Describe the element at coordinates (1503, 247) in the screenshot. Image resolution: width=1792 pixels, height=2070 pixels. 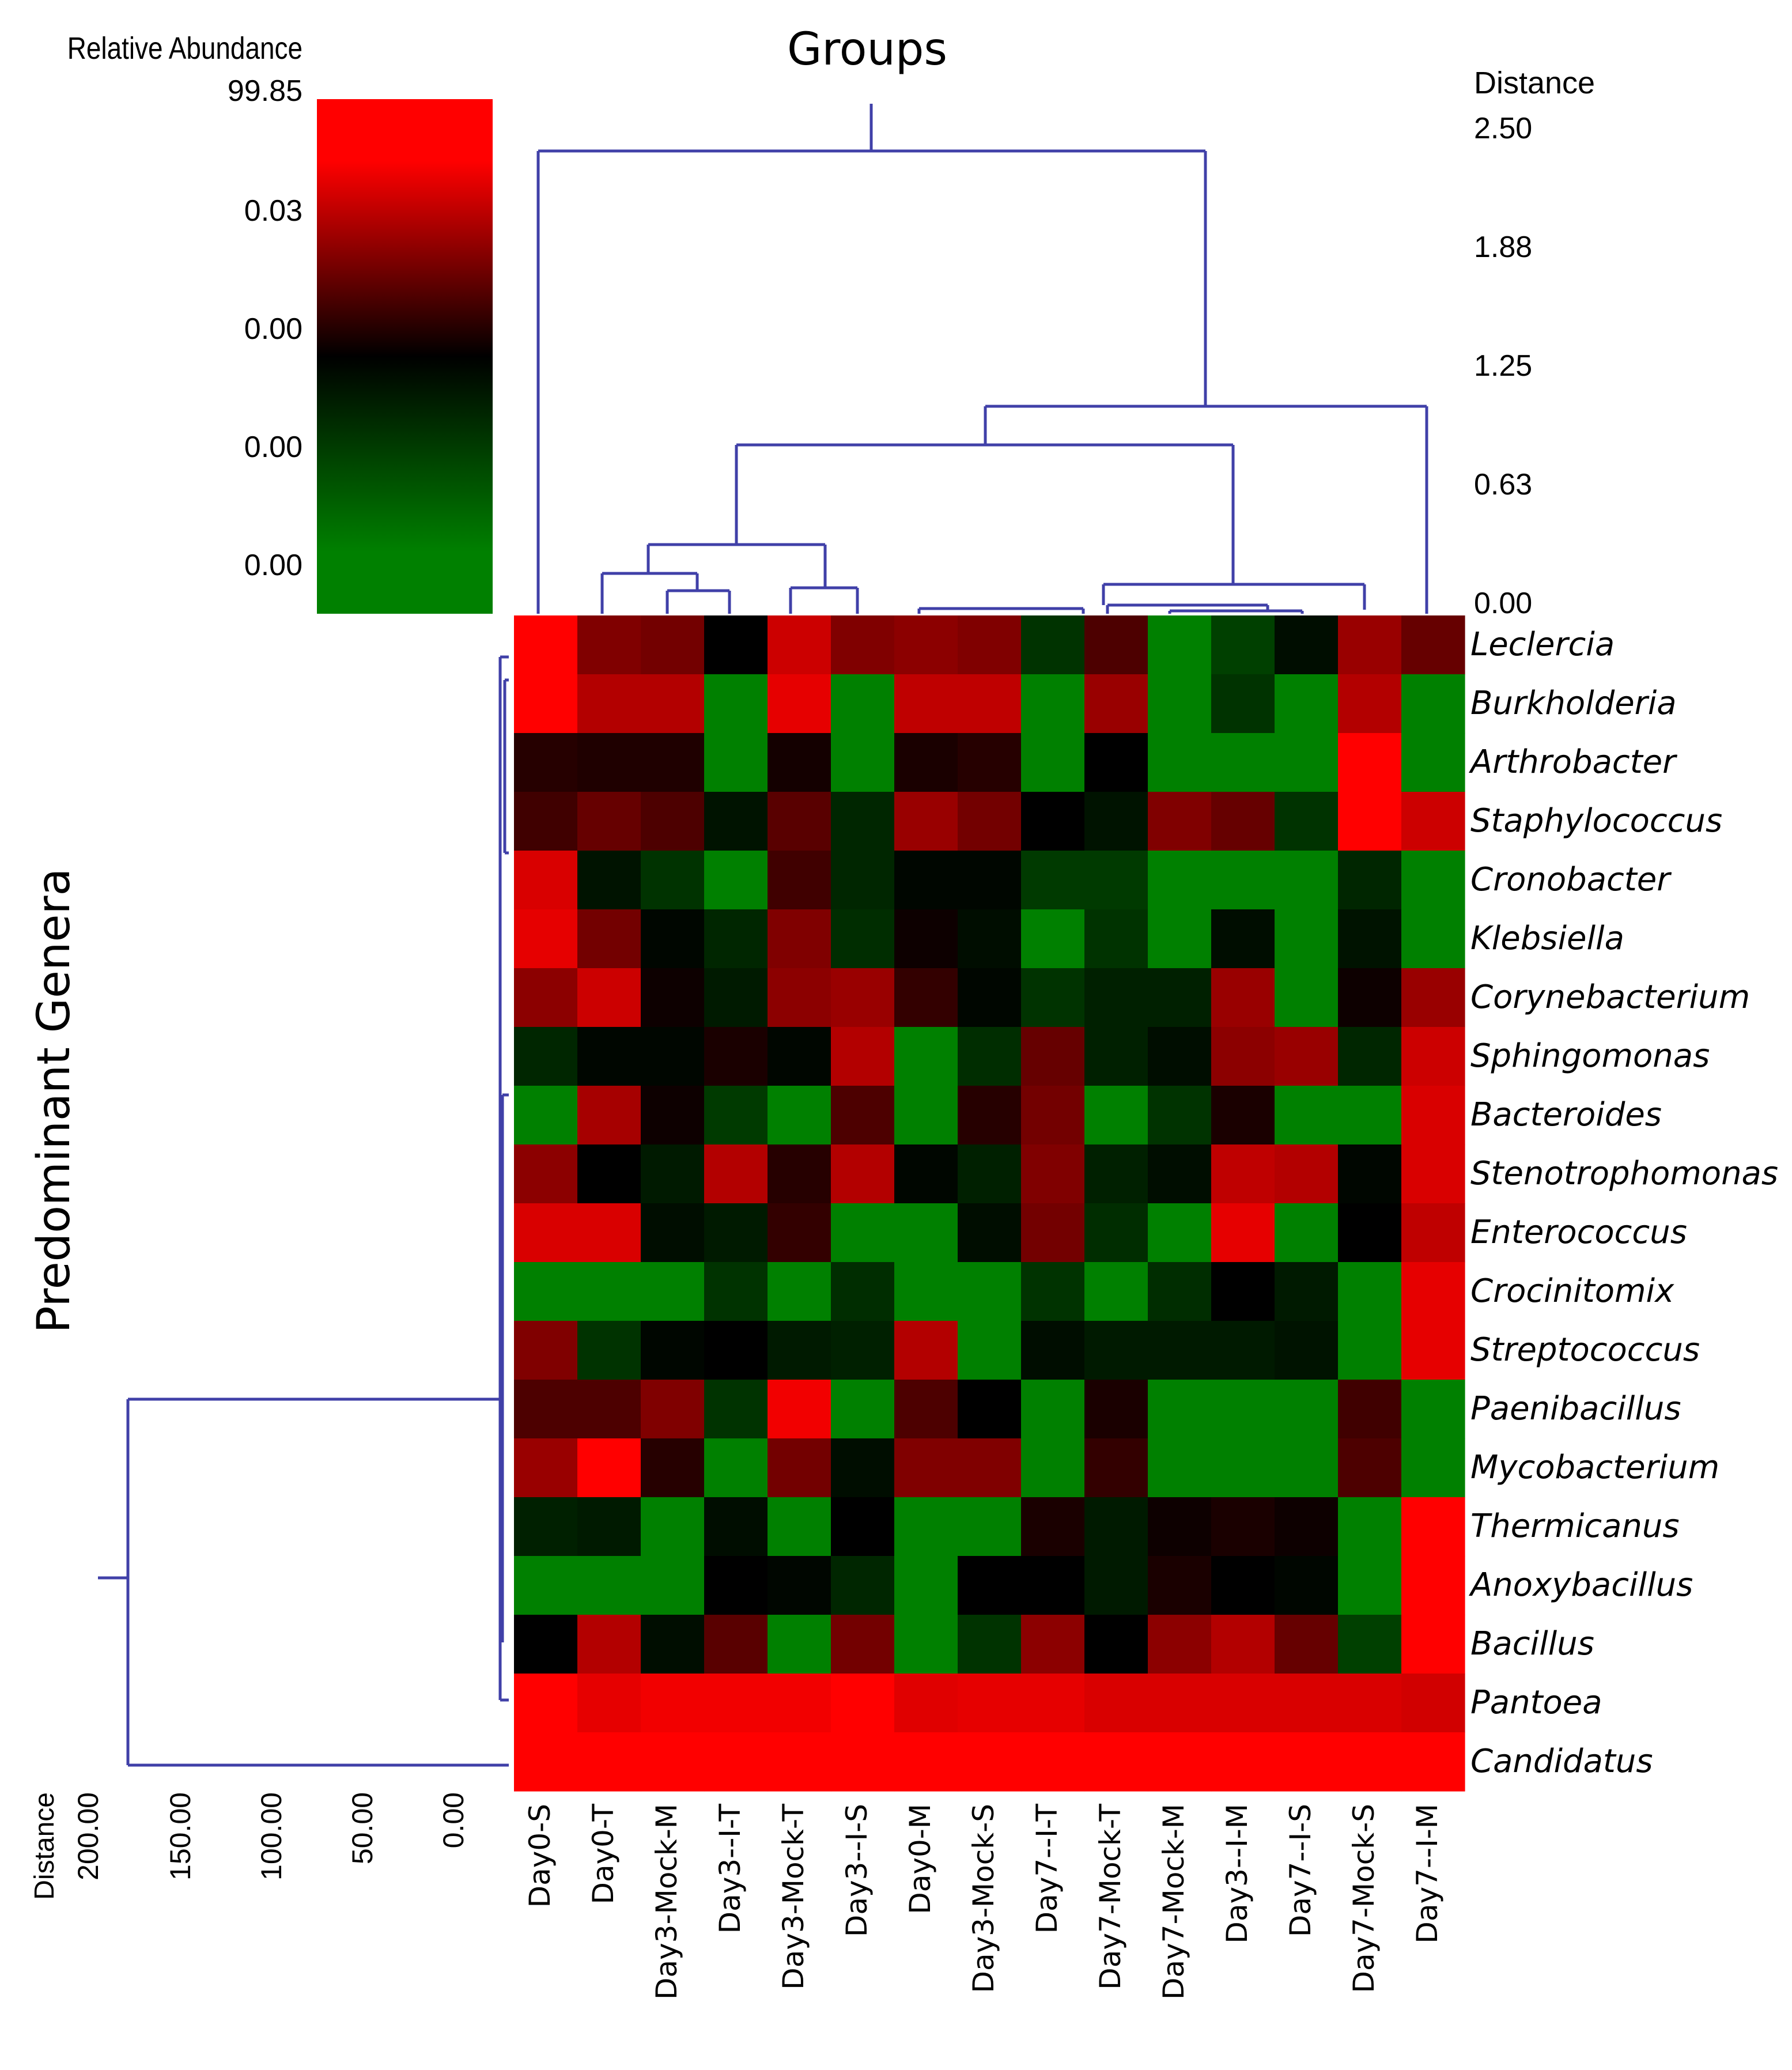
I see `top-distance-tick: 1.88` at that location.